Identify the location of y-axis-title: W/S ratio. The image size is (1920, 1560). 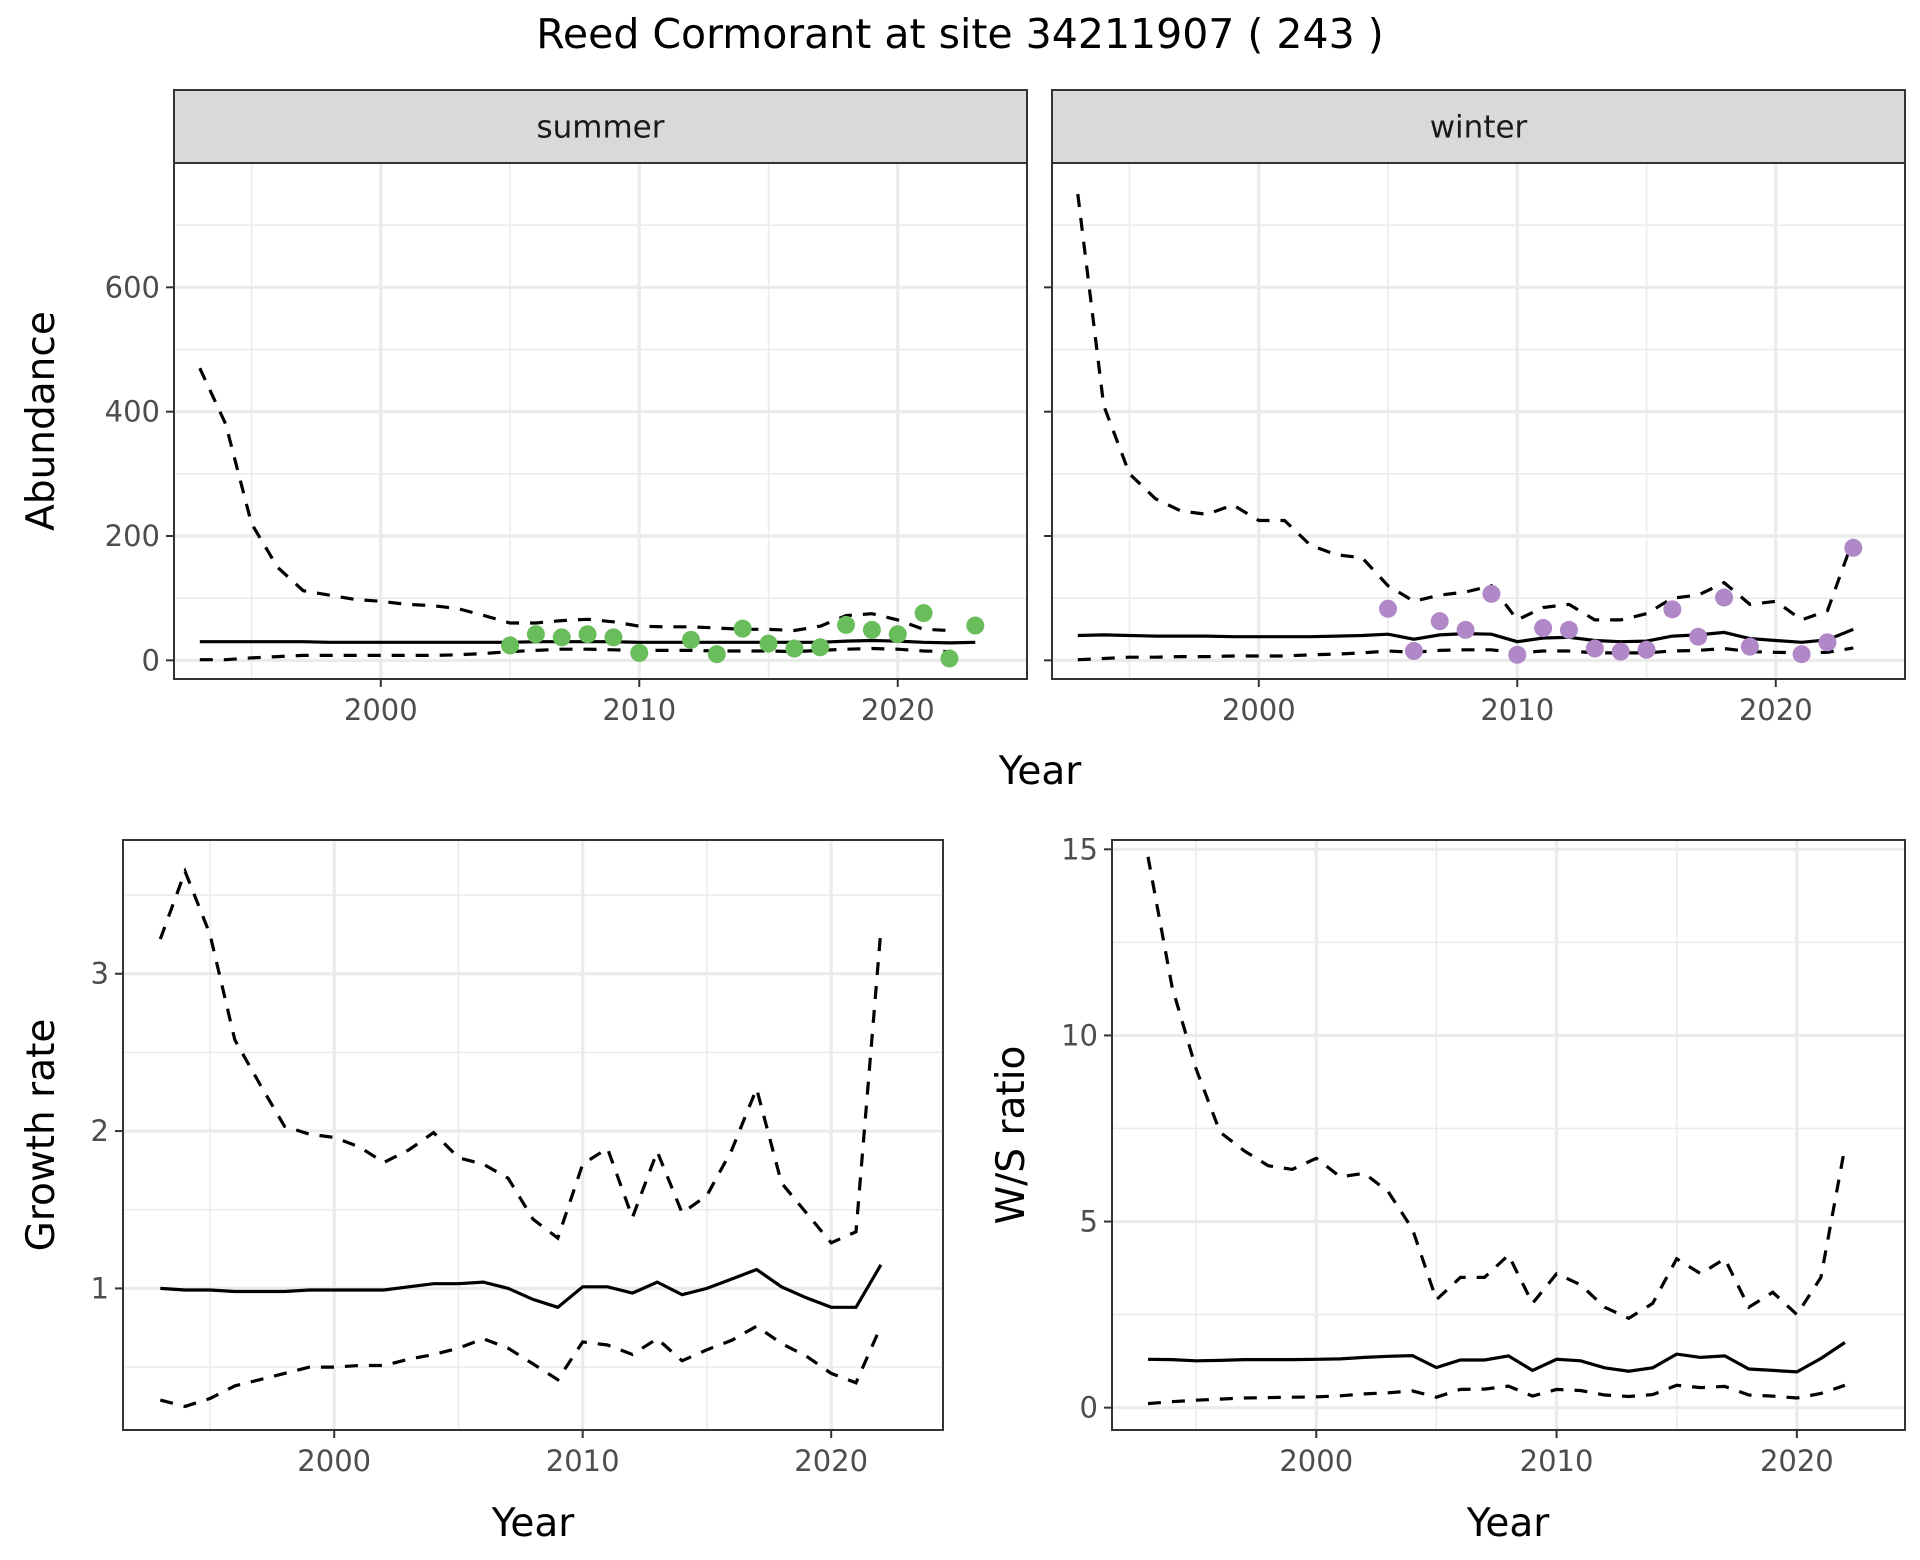
(1011, 1135).